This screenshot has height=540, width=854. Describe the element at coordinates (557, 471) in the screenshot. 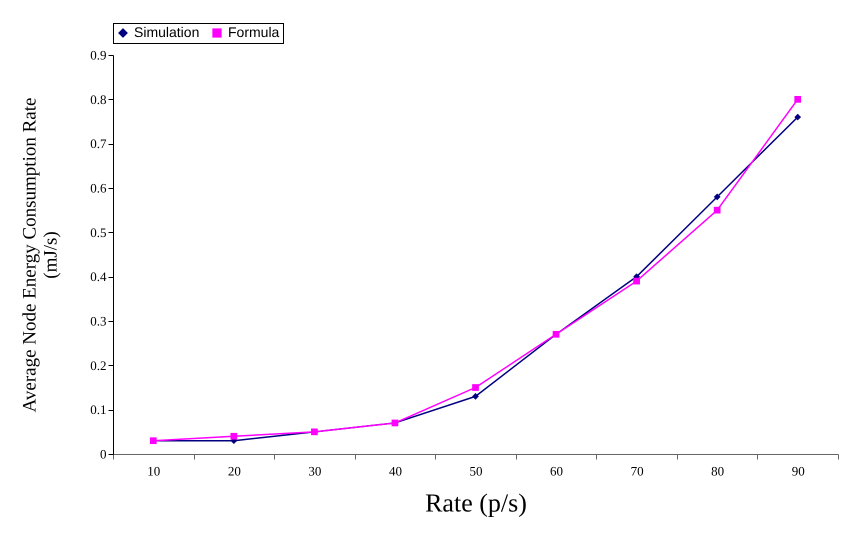

I see `x-tick-label: 60` at that location.